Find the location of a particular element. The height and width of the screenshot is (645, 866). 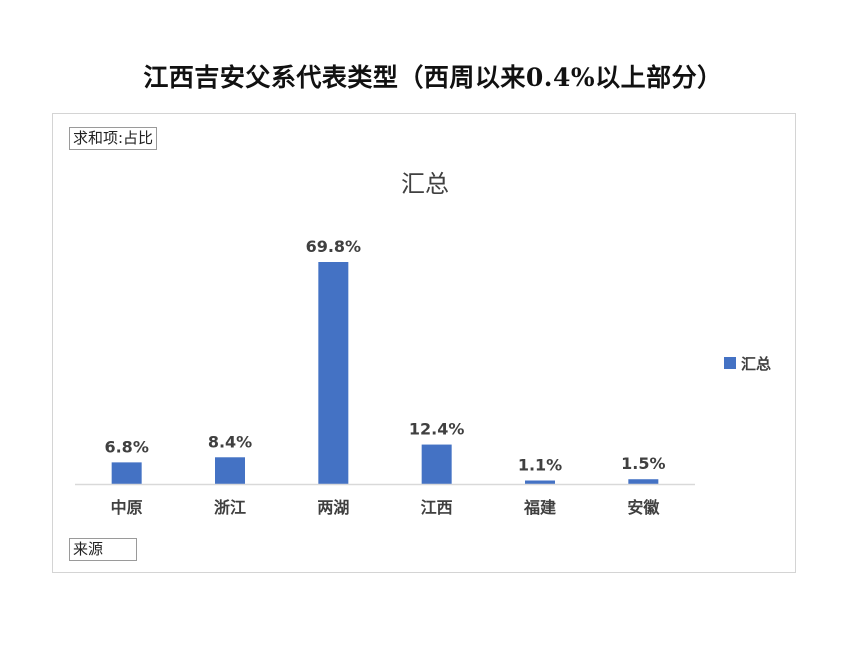

data-label-1: 8.4% is located at coordinates (230, 441).